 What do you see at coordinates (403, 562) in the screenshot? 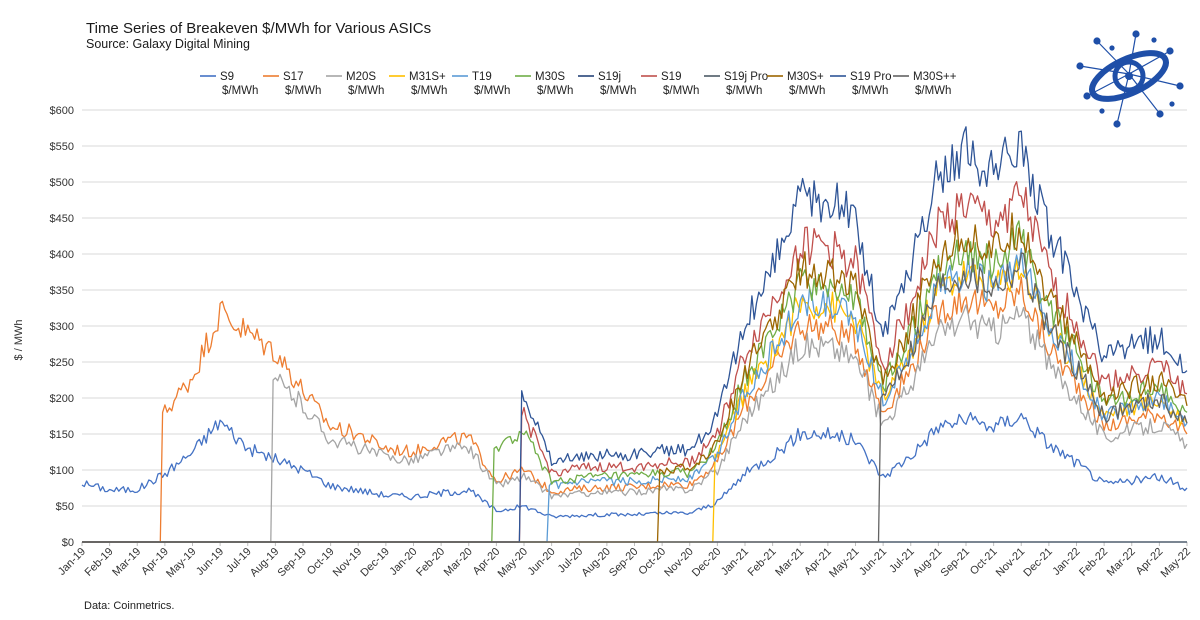
I see `x-tick-label: Jan-20` at bounding box center [403, 562].